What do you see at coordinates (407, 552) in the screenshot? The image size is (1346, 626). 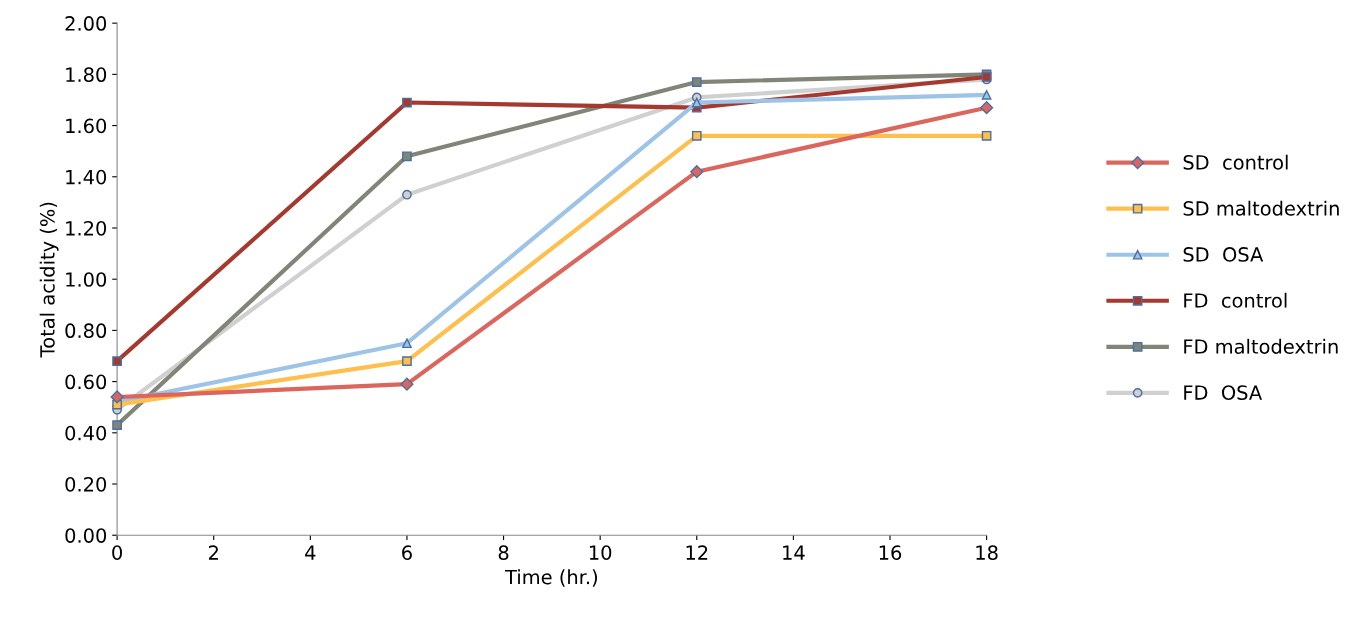 I see `x-tick-label: 6` at bounding box center [407, 552].